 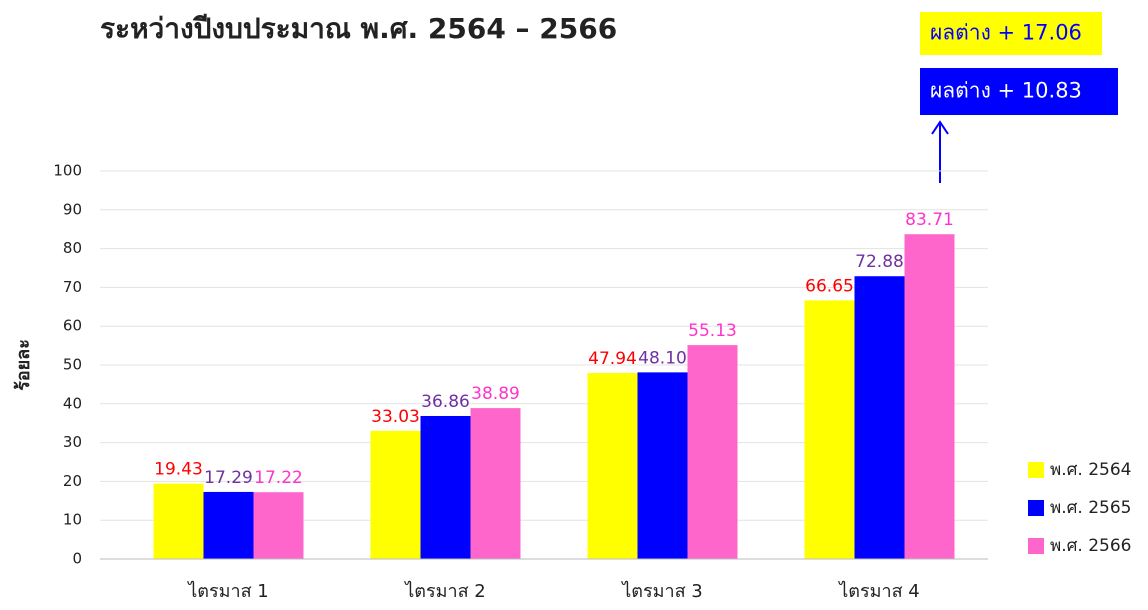 What do you see at coordinates (829, 286) in the screenshot?
I see `value-label: 66.65` at bounding box center [829, 286].